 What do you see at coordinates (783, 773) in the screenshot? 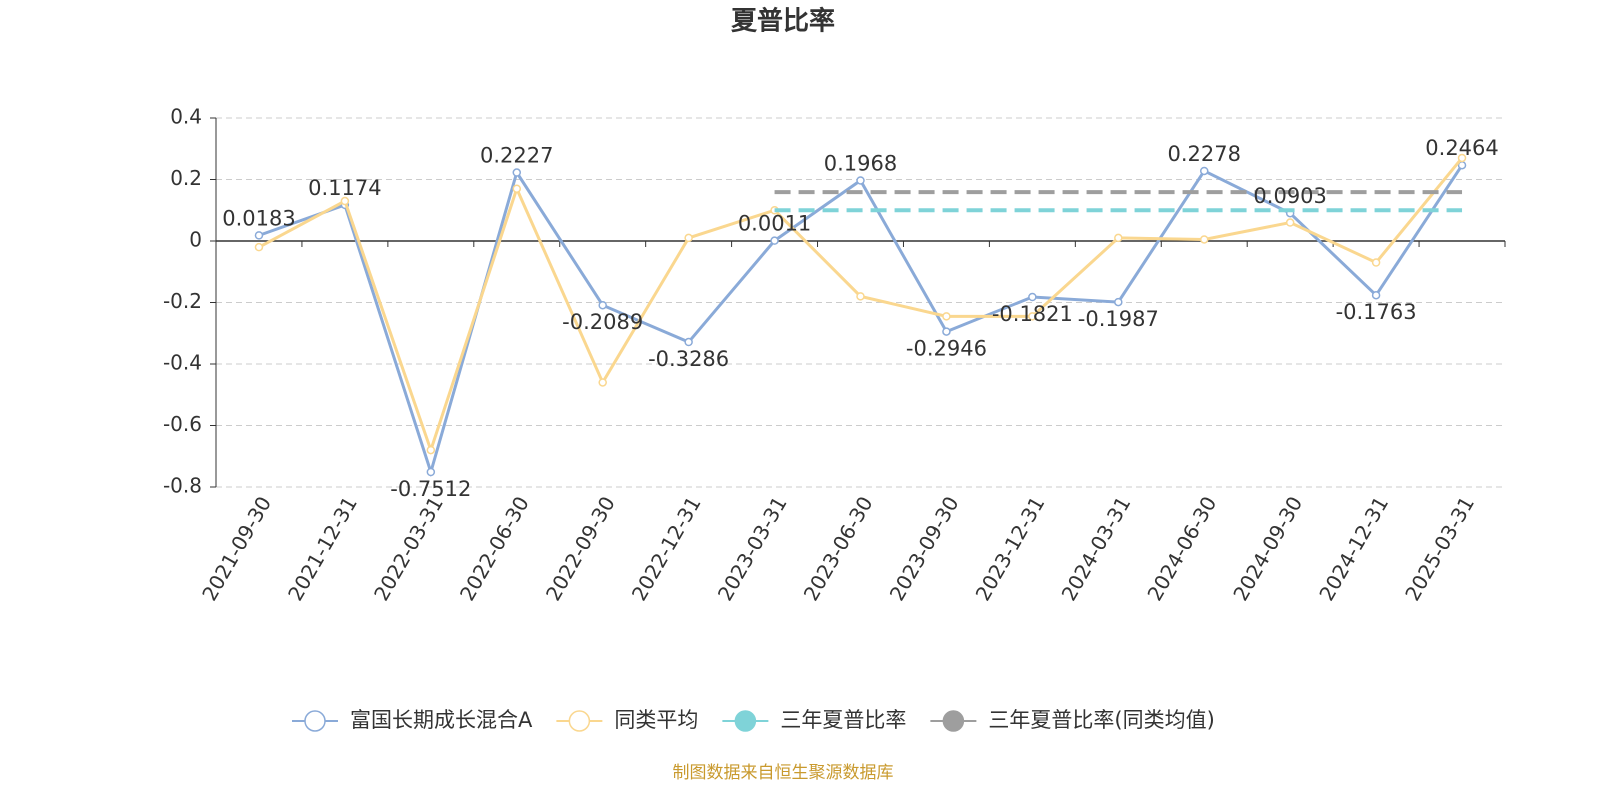
I see `source-note: 制图数据来自恒生聚源数据库` at bounding box center [783, 773].